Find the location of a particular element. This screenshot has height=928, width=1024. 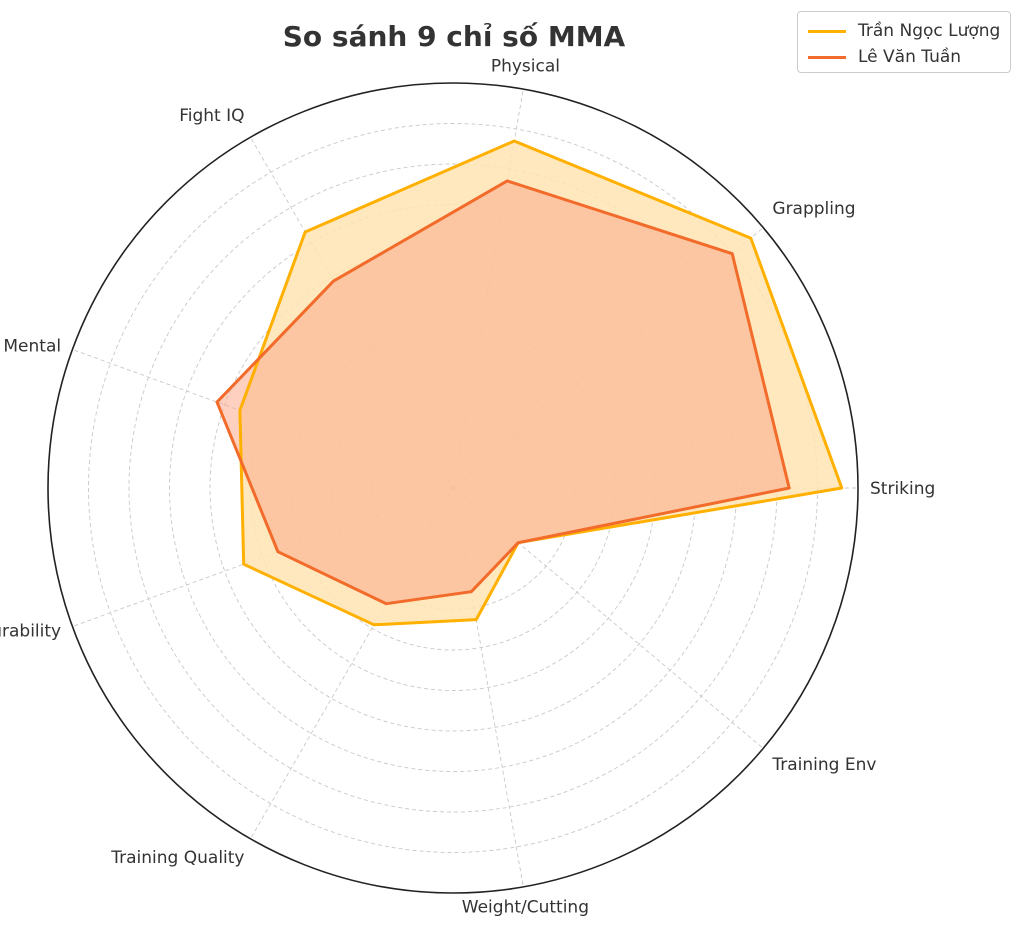

category-label-fight-iq: Fight IQ is located at coordinates (211, 116).